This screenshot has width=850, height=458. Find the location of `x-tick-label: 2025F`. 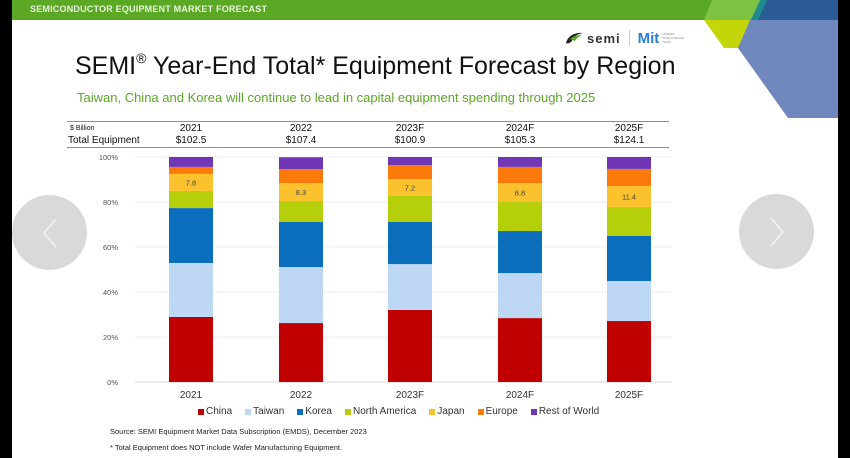

x-tick-label: 2025F is located at coordinates (629, 395).